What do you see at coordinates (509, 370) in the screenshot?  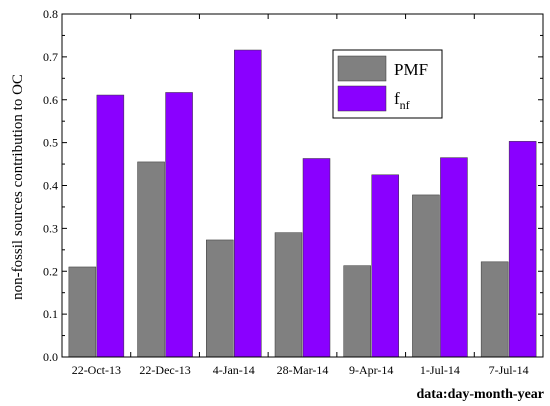 I see `x-tick-label-7-Jul-14: 7-Jul-14` at bounding box center [509, 370].